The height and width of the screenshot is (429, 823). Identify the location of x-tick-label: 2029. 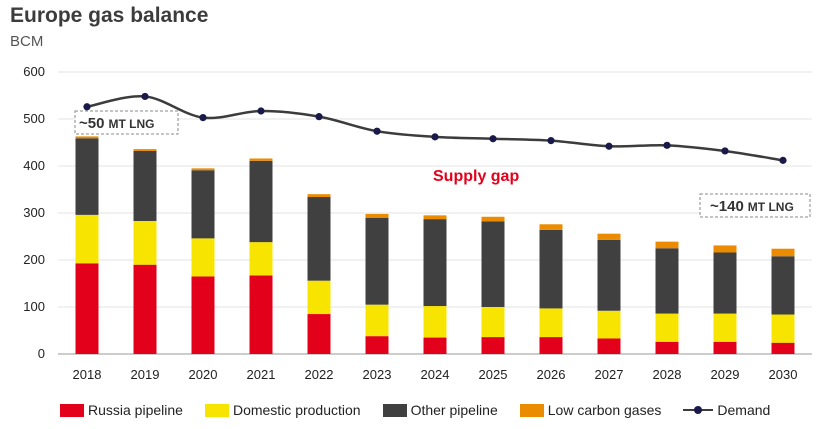
(725, 374).